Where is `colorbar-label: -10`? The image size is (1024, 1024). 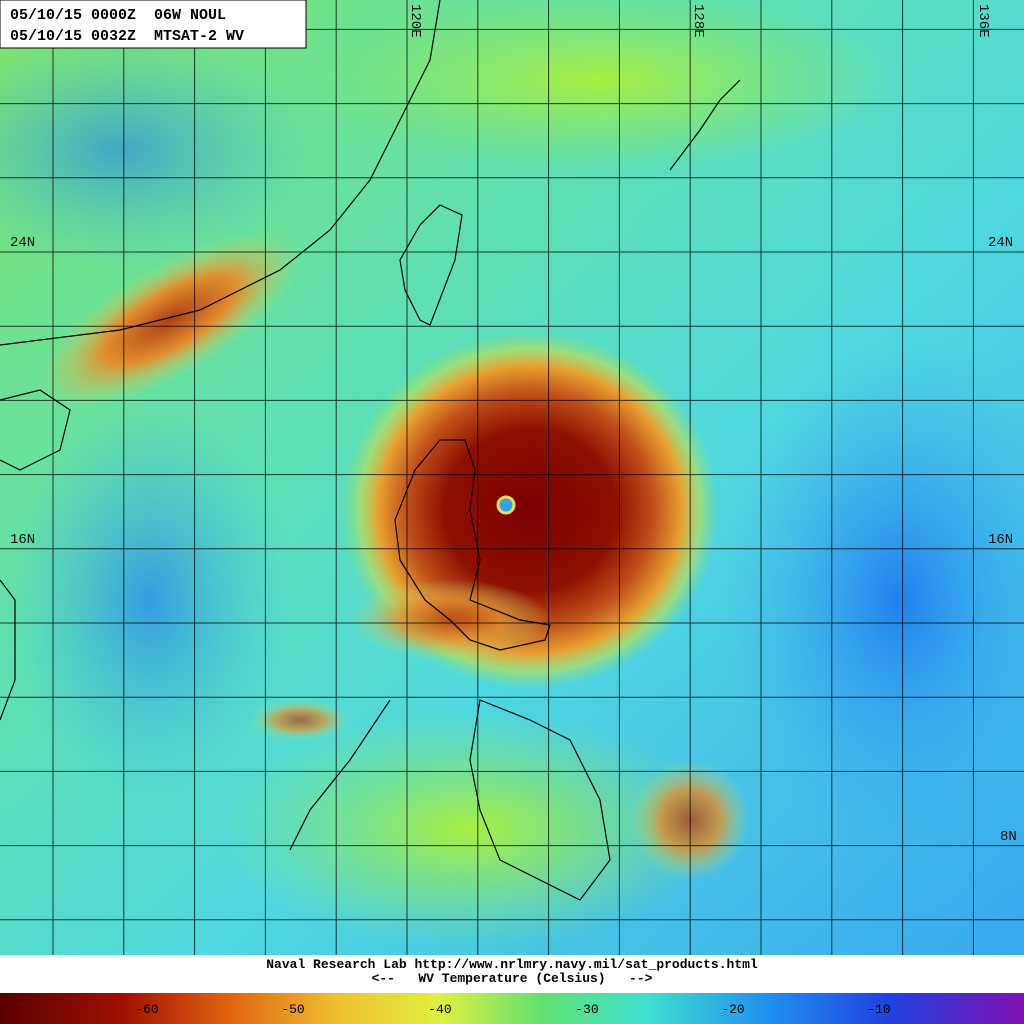
colorbar-label: -10 is located at coordinates (878, 1009).